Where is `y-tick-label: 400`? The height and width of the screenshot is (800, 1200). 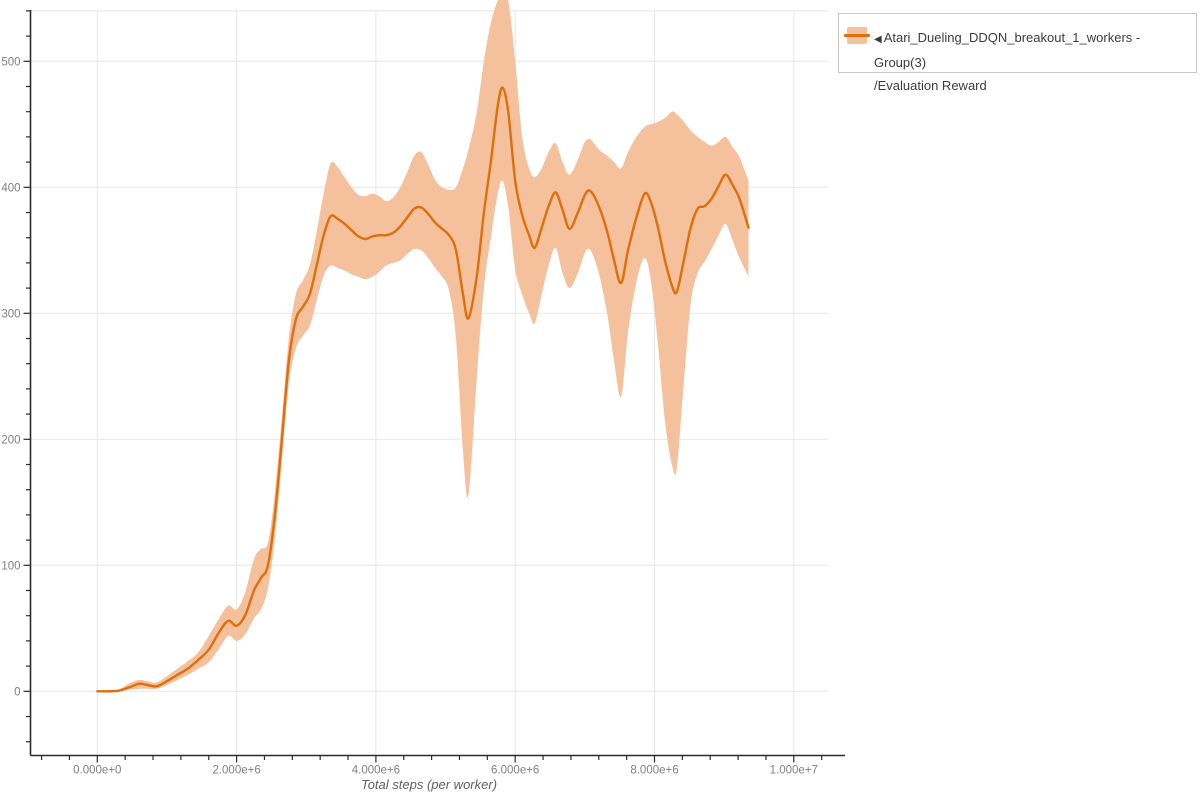 y-tick-label: 400 is located at coordinates (10, 188).